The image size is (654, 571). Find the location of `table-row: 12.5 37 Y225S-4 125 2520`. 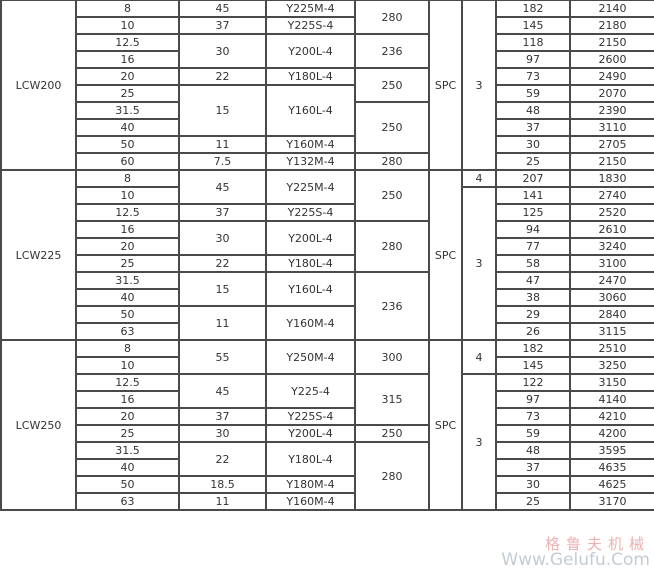

table-row: 12.5 37 Y225S-4 125 2520 is located at coordinates (327, 212).